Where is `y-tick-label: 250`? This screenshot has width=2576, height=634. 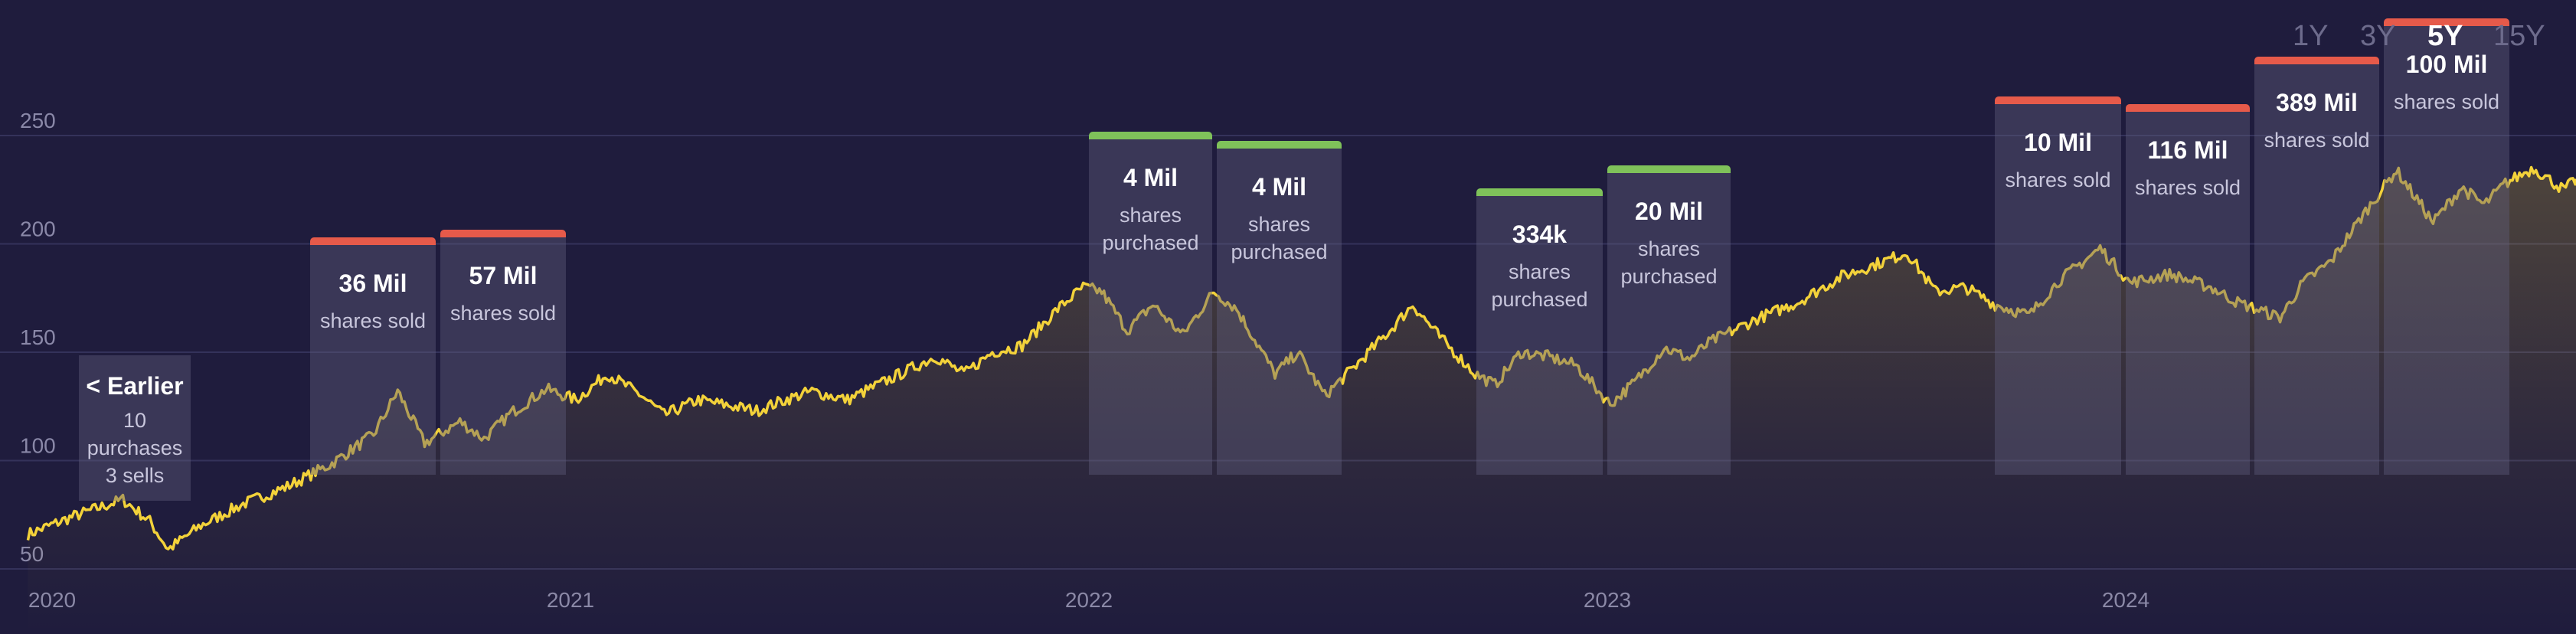 y-tick-label: 250 is located at coordinates (38, 120).